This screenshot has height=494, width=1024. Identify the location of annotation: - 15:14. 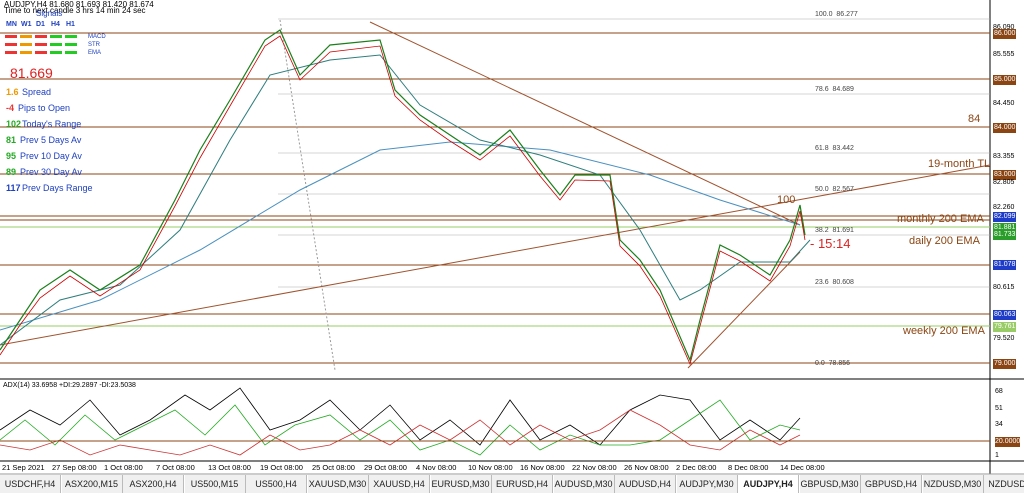
(830, 243).